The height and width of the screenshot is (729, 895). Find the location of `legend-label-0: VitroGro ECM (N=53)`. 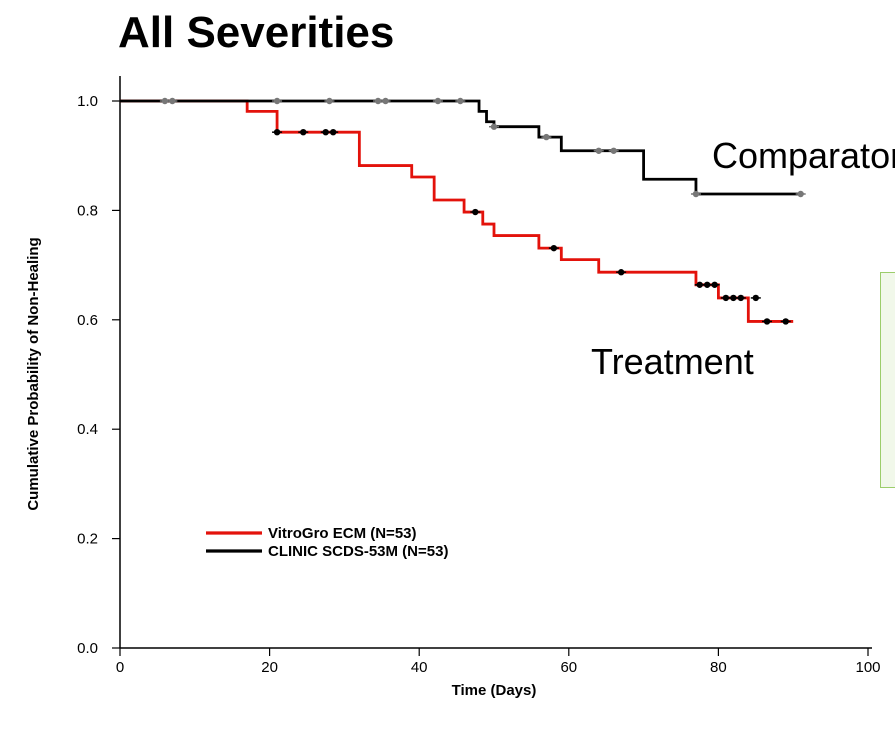

legend-label-0: VitroGro ECM (N=53) is located at coordinates (342, 533).